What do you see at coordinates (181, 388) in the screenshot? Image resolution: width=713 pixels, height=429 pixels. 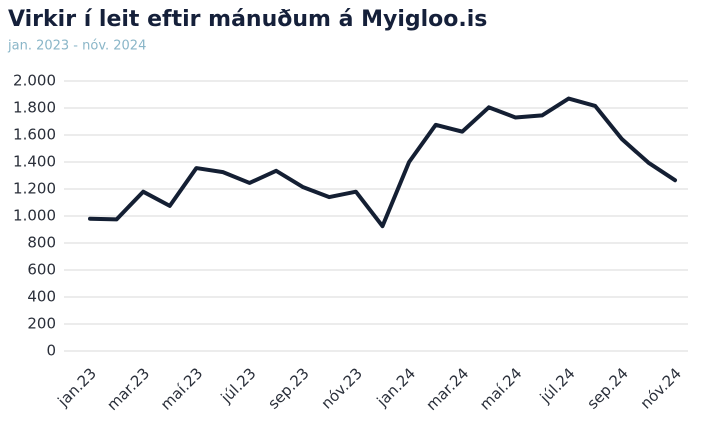 I see `x-tick-label: maí.23` at bounding box center [181, 388].